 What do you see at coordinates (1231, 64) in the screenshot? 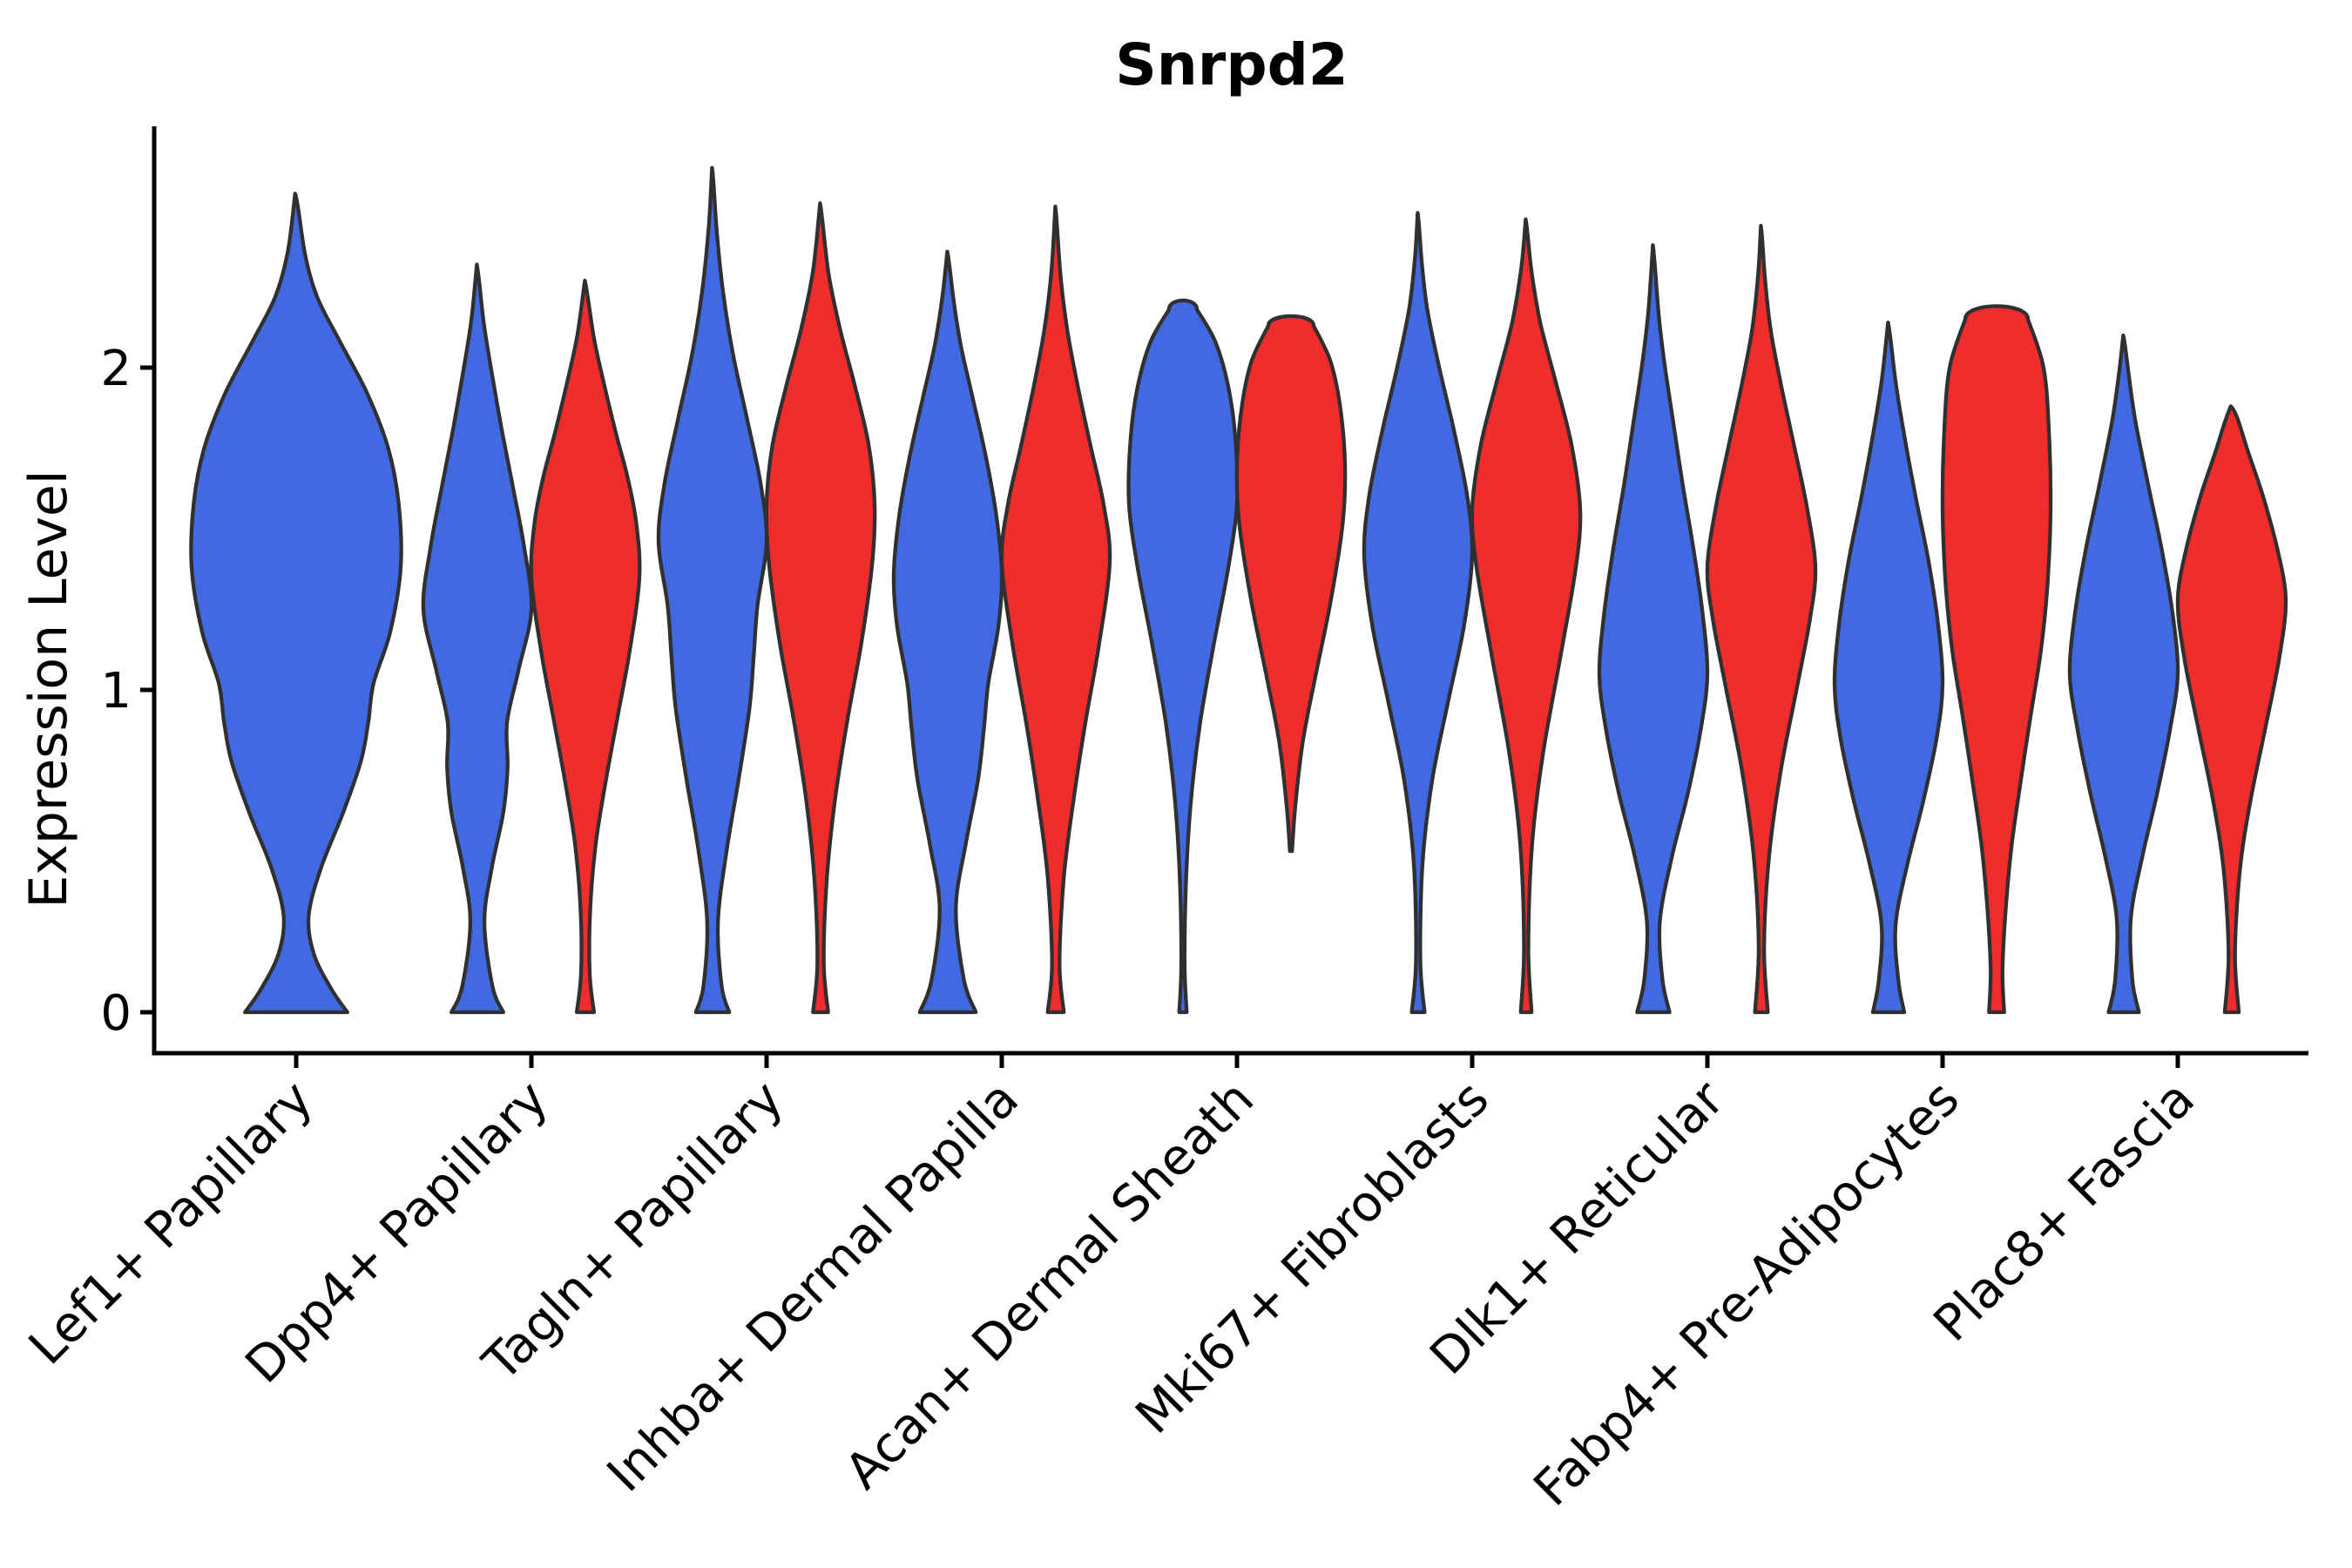
I see `plot-title: Snrpd2` at bounding box center [1231, 64].